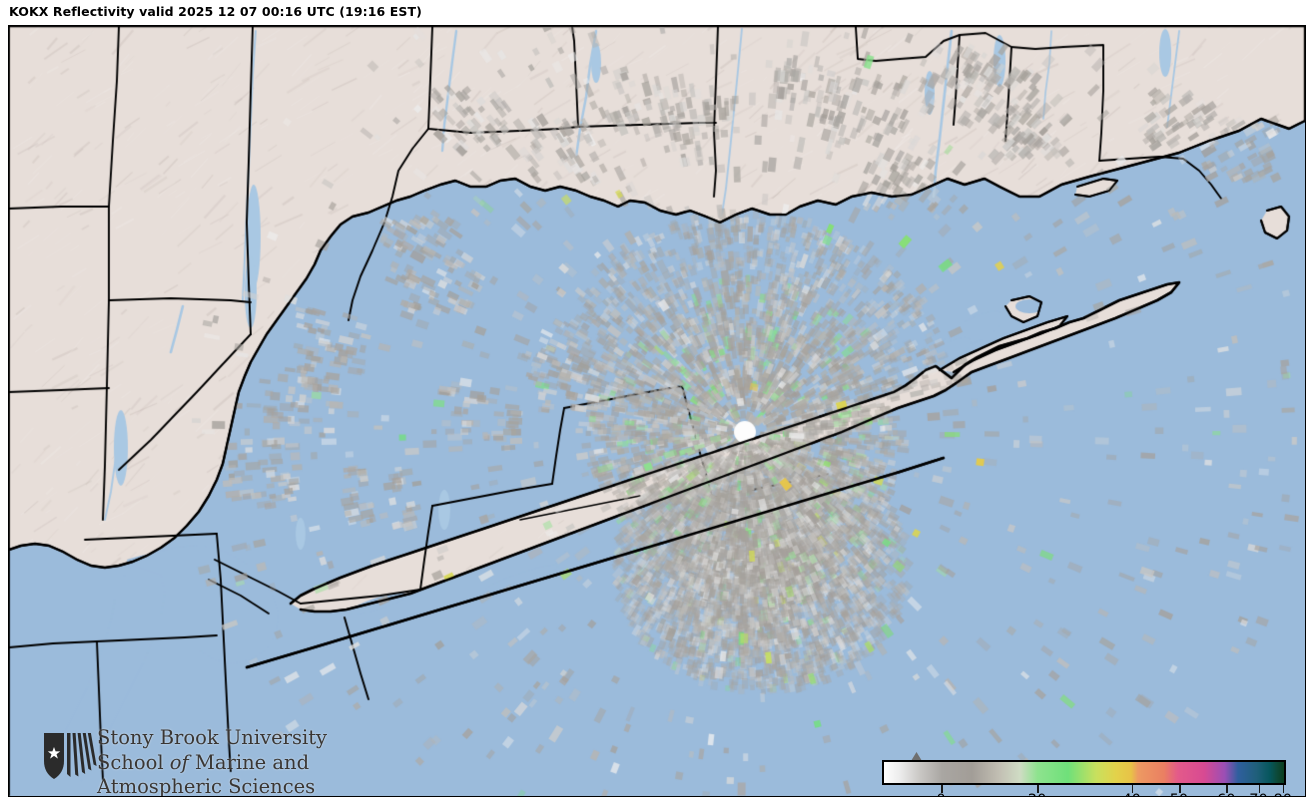 Image resolution: width=1316 pixels, height=811 pixels. I want to click on colorbar-tick-label: 0, so click(940, 794).